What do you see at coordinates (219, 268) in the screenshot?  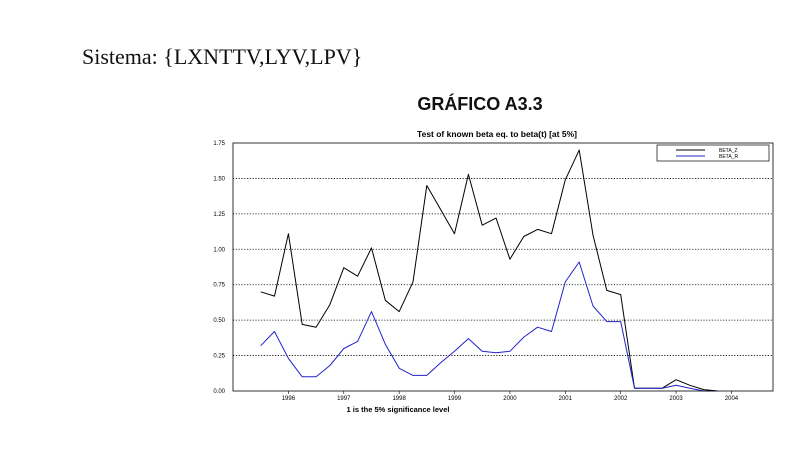 I see `y-axis-ticks: 0.00 0.25 0.50 0.75 1.00 1.25 1.50 1.75` at bounding box center [219, 268].